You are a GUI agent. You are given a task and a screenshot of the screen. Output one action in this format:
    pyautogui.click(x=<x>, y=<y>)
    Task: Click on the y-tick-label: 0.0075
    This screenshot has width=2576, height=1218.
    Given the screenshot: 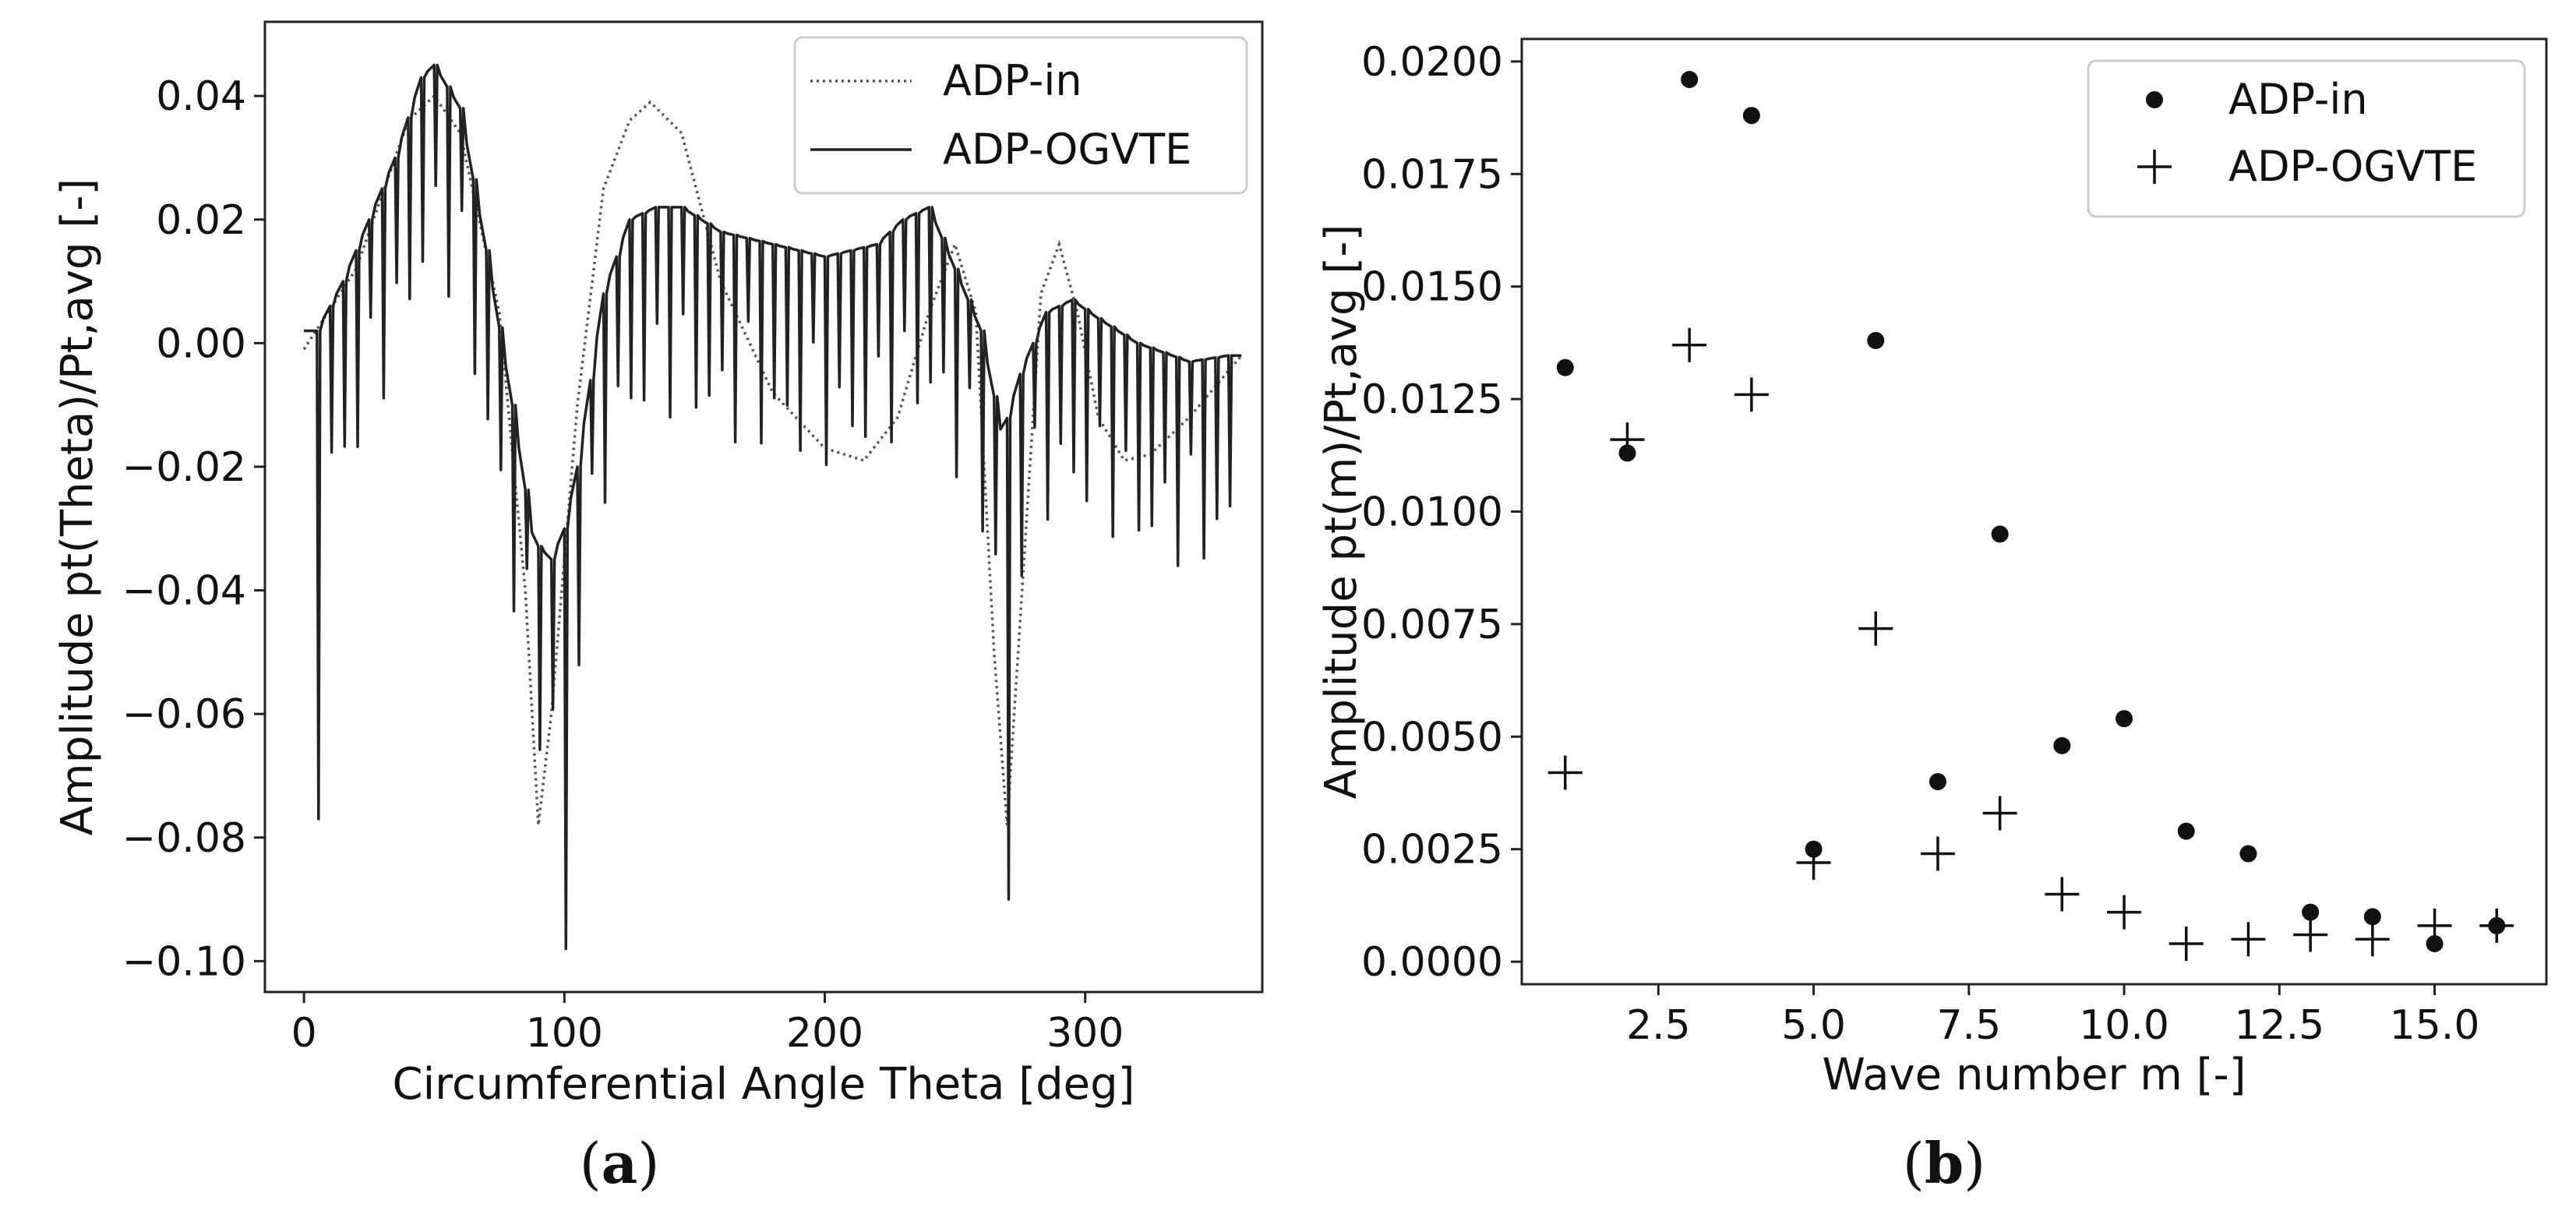 What is the action you would take?
    pyautogui.click(x=1432, y=625)
    